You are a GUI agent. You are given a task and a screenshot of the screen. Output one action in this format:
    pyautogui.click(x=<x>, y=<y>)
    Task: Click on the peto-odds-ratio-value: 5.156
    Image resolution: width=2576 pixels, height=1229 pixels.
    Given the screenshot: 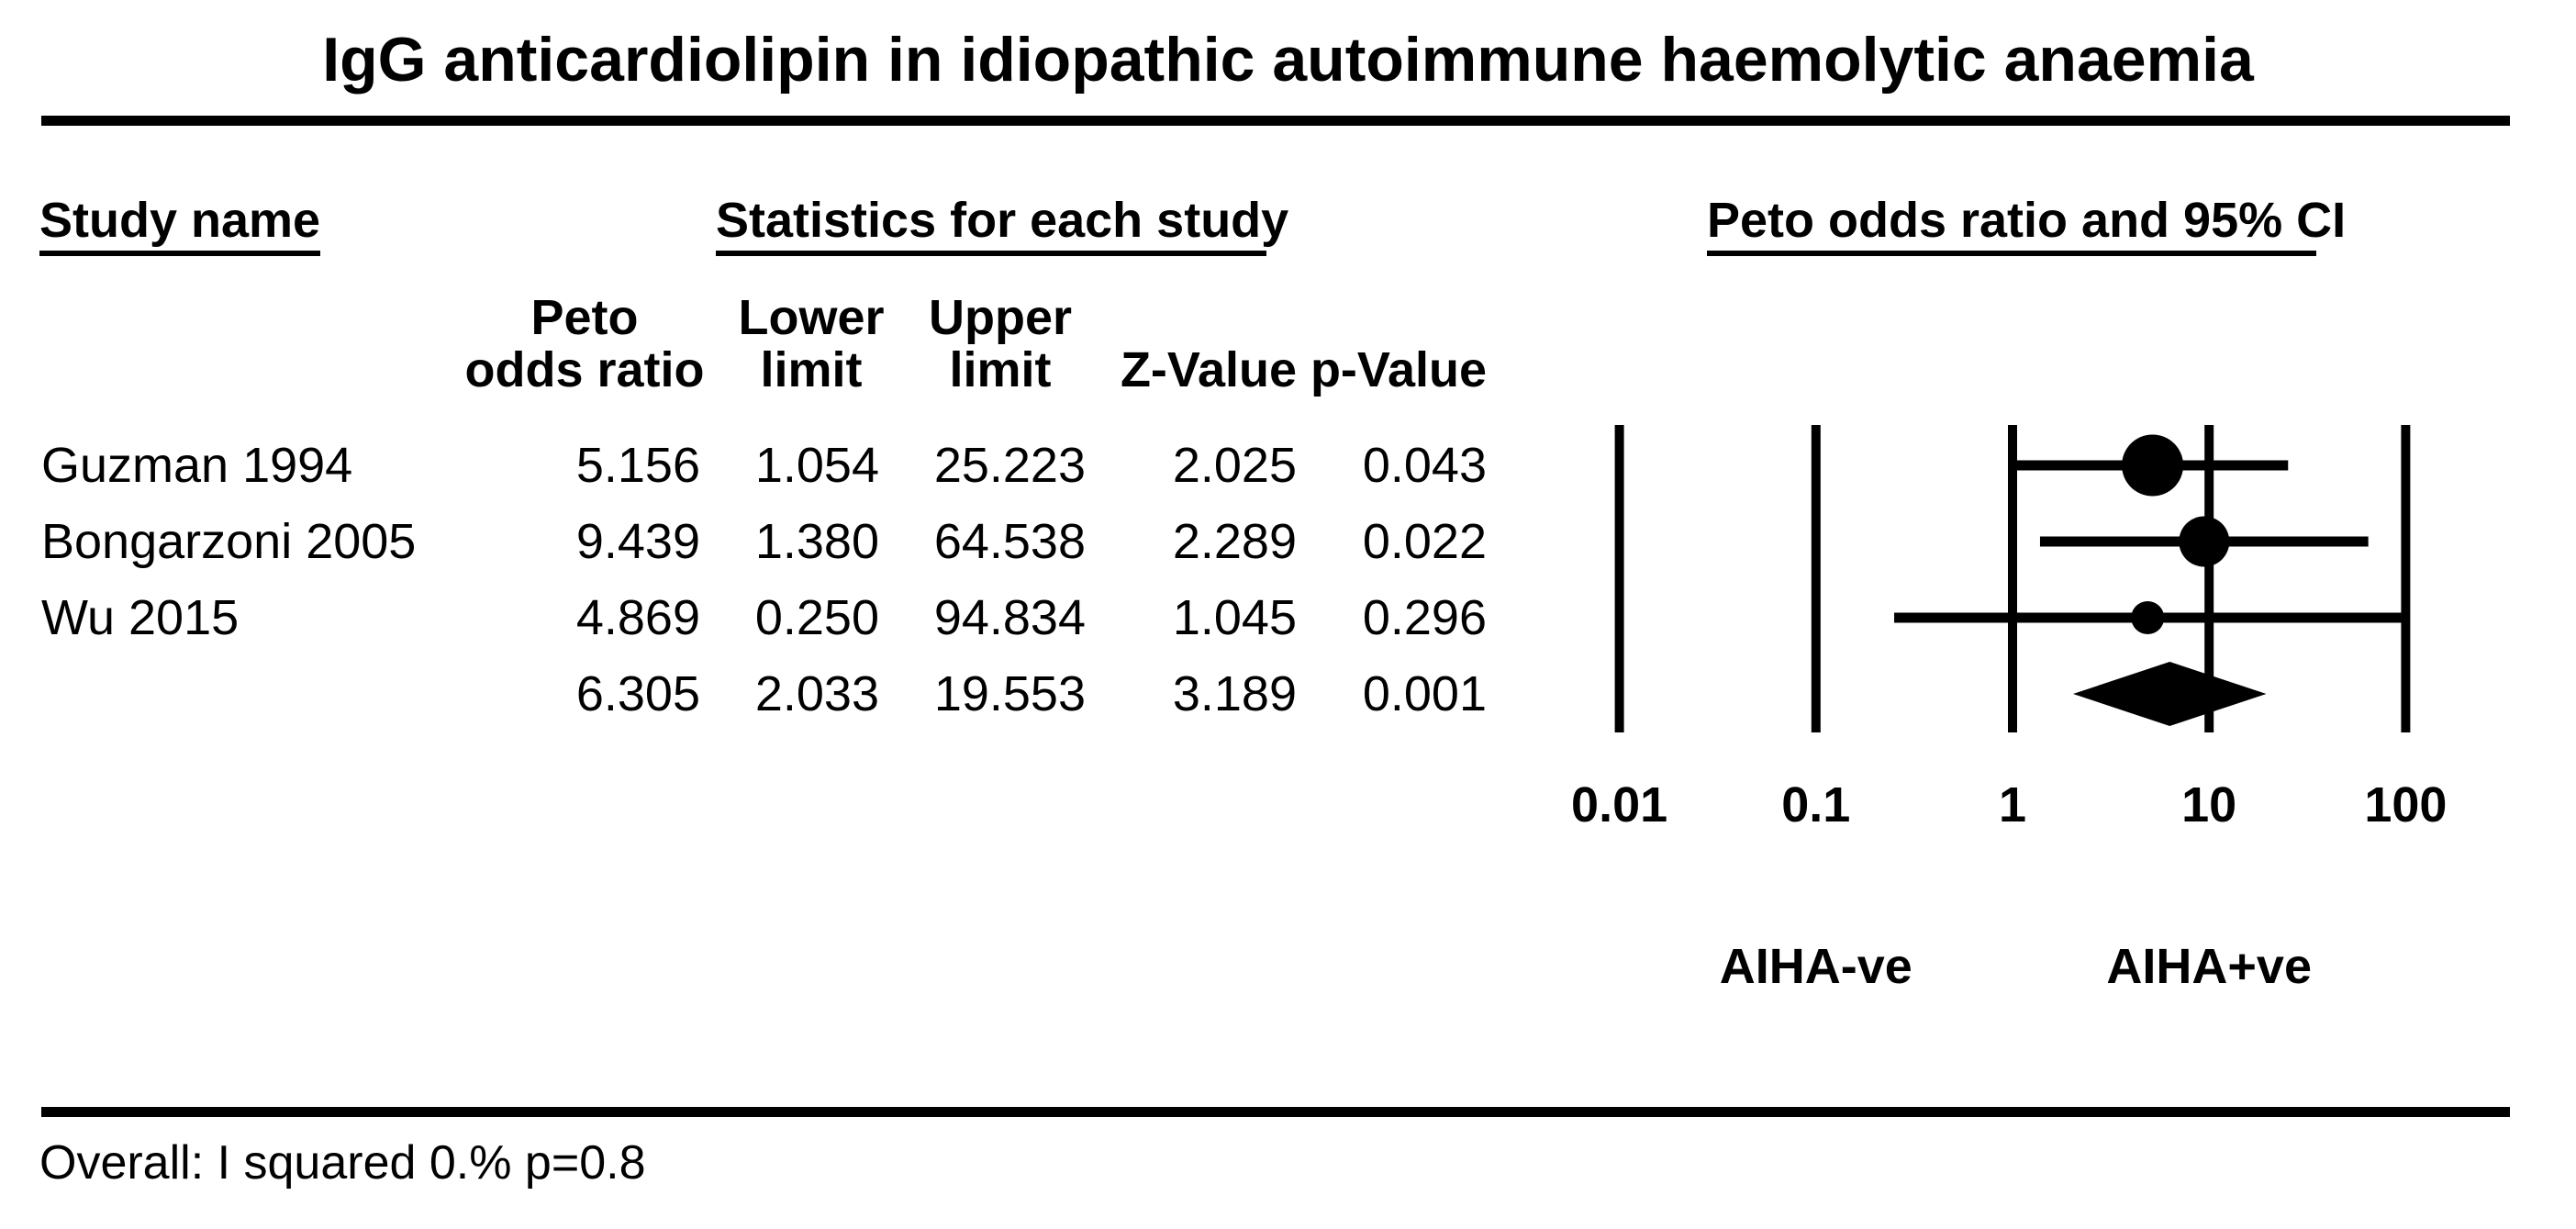 What is the action you would take?
    pyautogui.click(x=637, y=465)
    